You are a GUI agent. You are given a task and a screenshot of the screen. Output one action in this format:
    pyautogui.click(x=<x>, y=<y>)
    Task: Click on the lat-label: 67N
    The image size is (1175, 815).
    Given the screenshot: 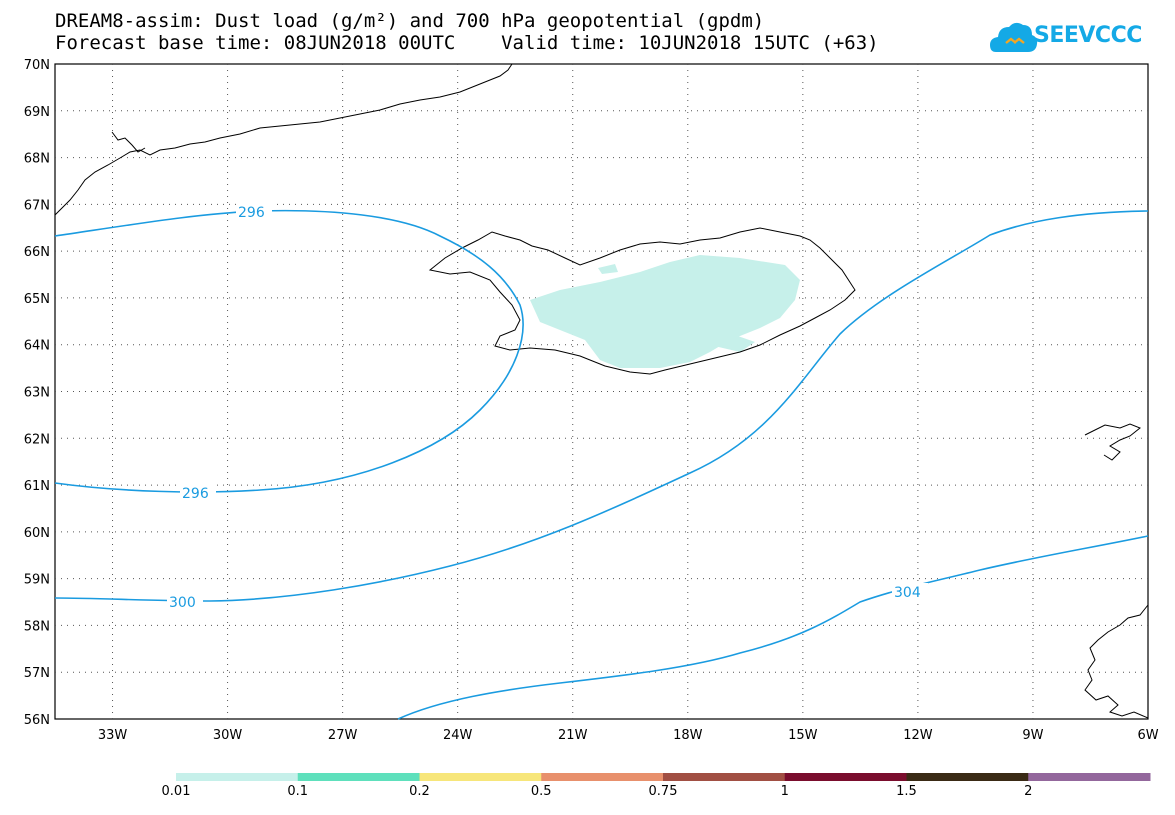 What is the action you would take?
    pyautogui.click(x=37, y=205)
    